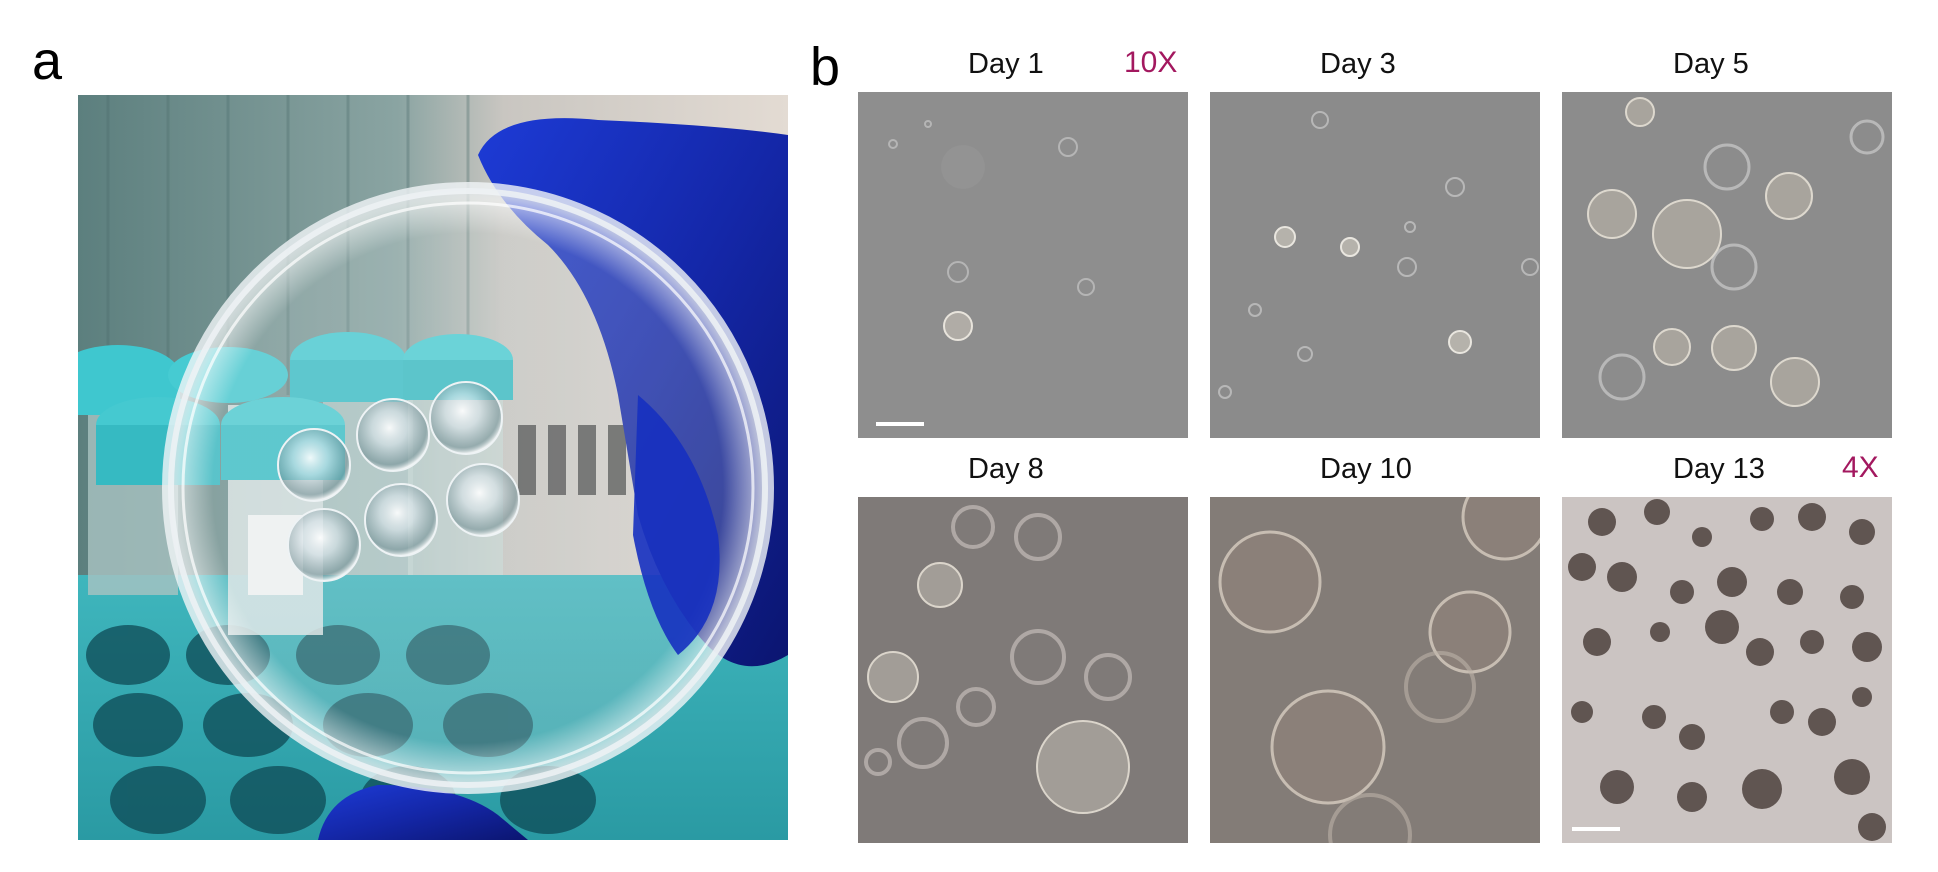 Image resolution: width=1938 pixels, height=872 pixels. I want to click on panel-b-letter: b, so click(825, 67).